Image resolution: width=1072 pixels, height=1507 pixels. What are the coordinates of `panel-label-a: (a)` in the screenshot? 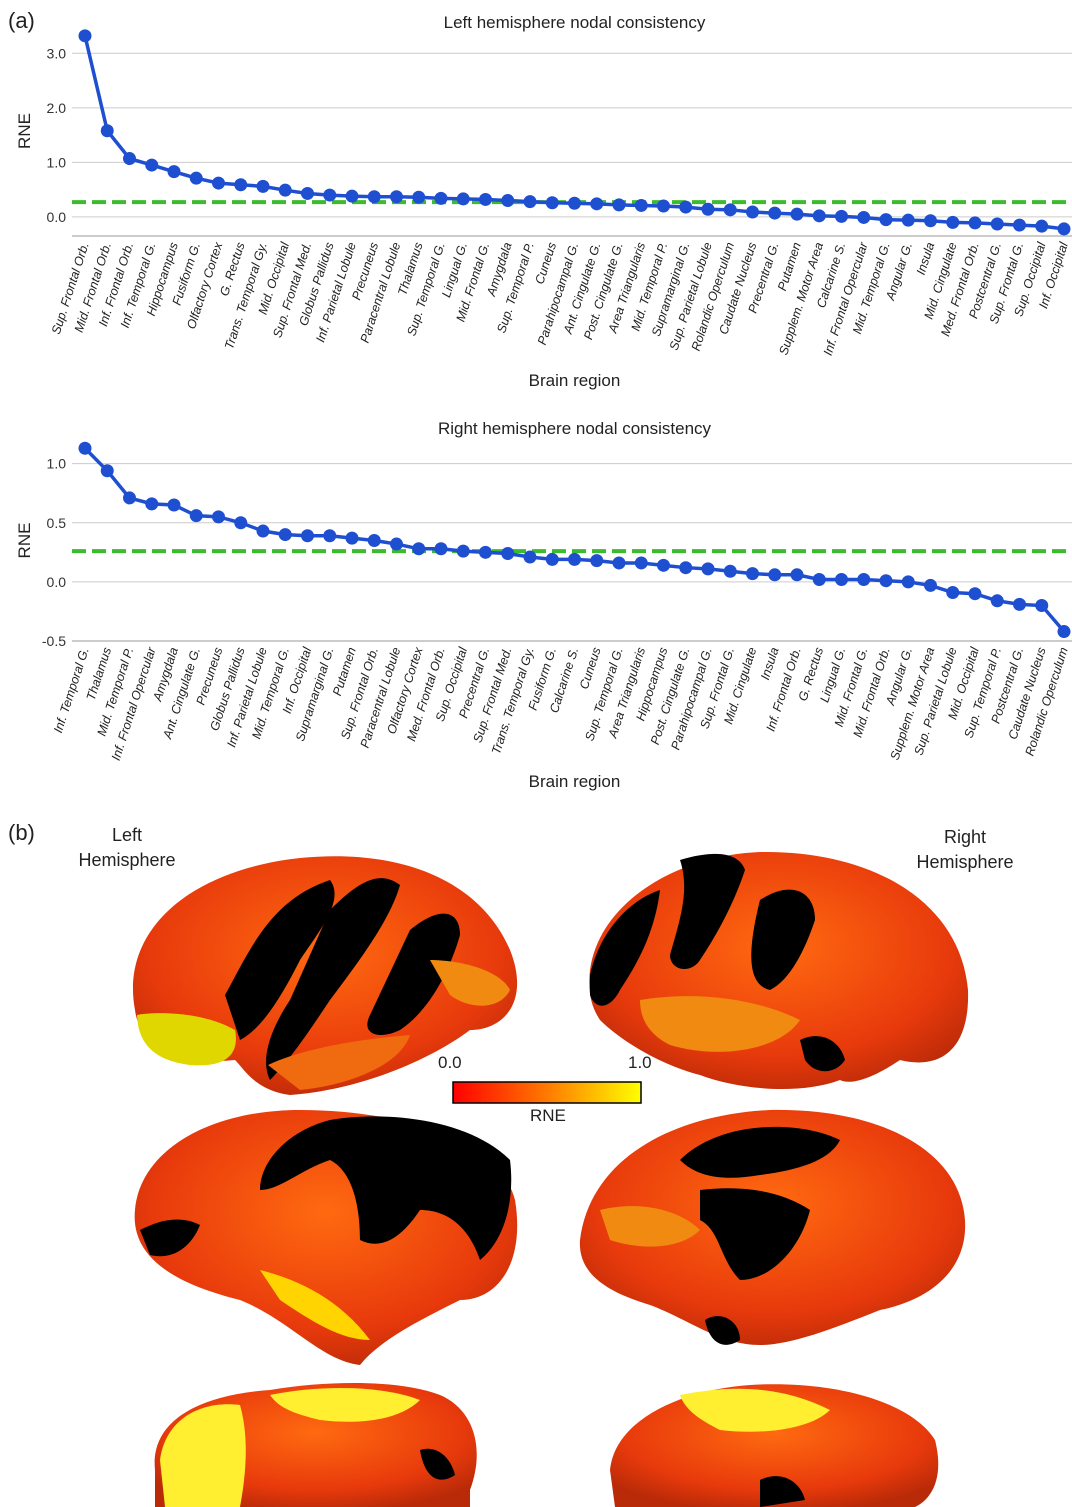 It's located at (21, 20).